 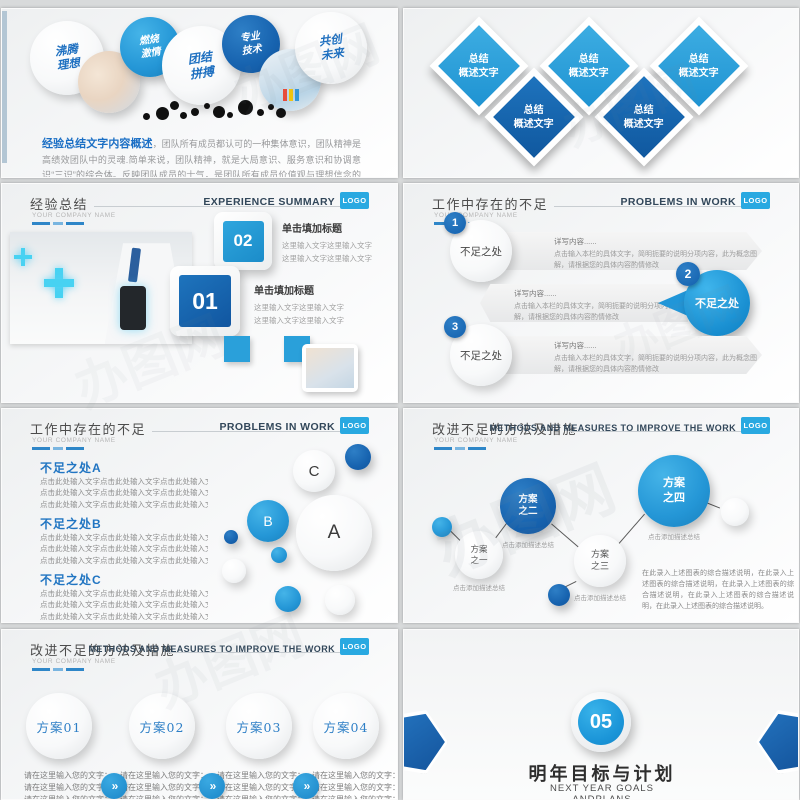 I want to click on side-arrow-left, so click(x=426, y=742).